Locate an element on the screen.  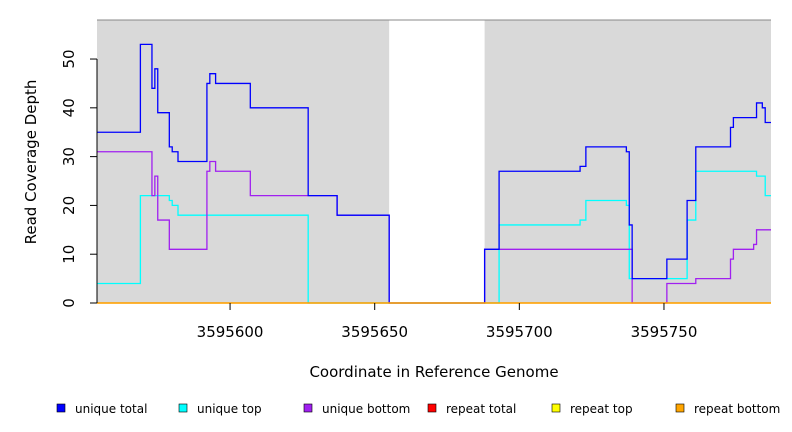
x-tick-label: 3595600 is located at coordinates (230, 332).